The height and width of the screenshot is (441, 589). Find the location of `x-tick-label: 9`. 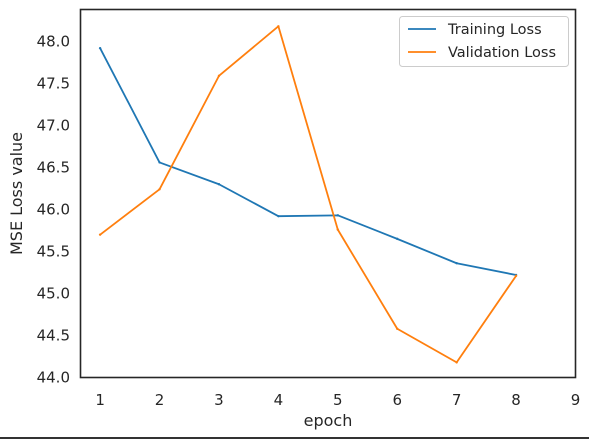

x-tick-label: 9 is located at coordinates (576, 400).